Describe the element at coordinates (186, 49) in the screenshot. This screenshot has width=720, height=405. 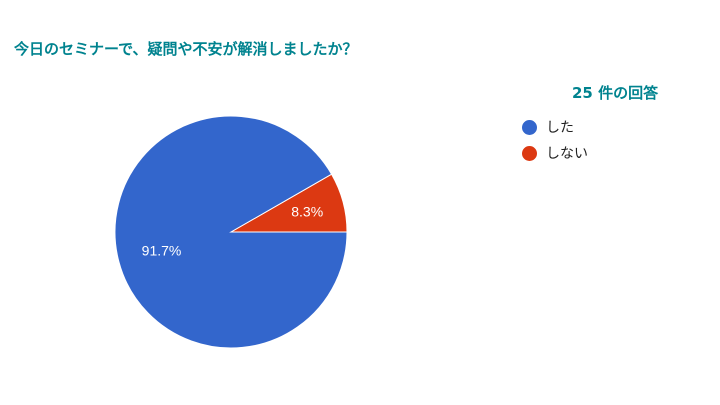
I see `question-title: 今日のセミナーで、疑問や不安が解消しましたか？` at that location.